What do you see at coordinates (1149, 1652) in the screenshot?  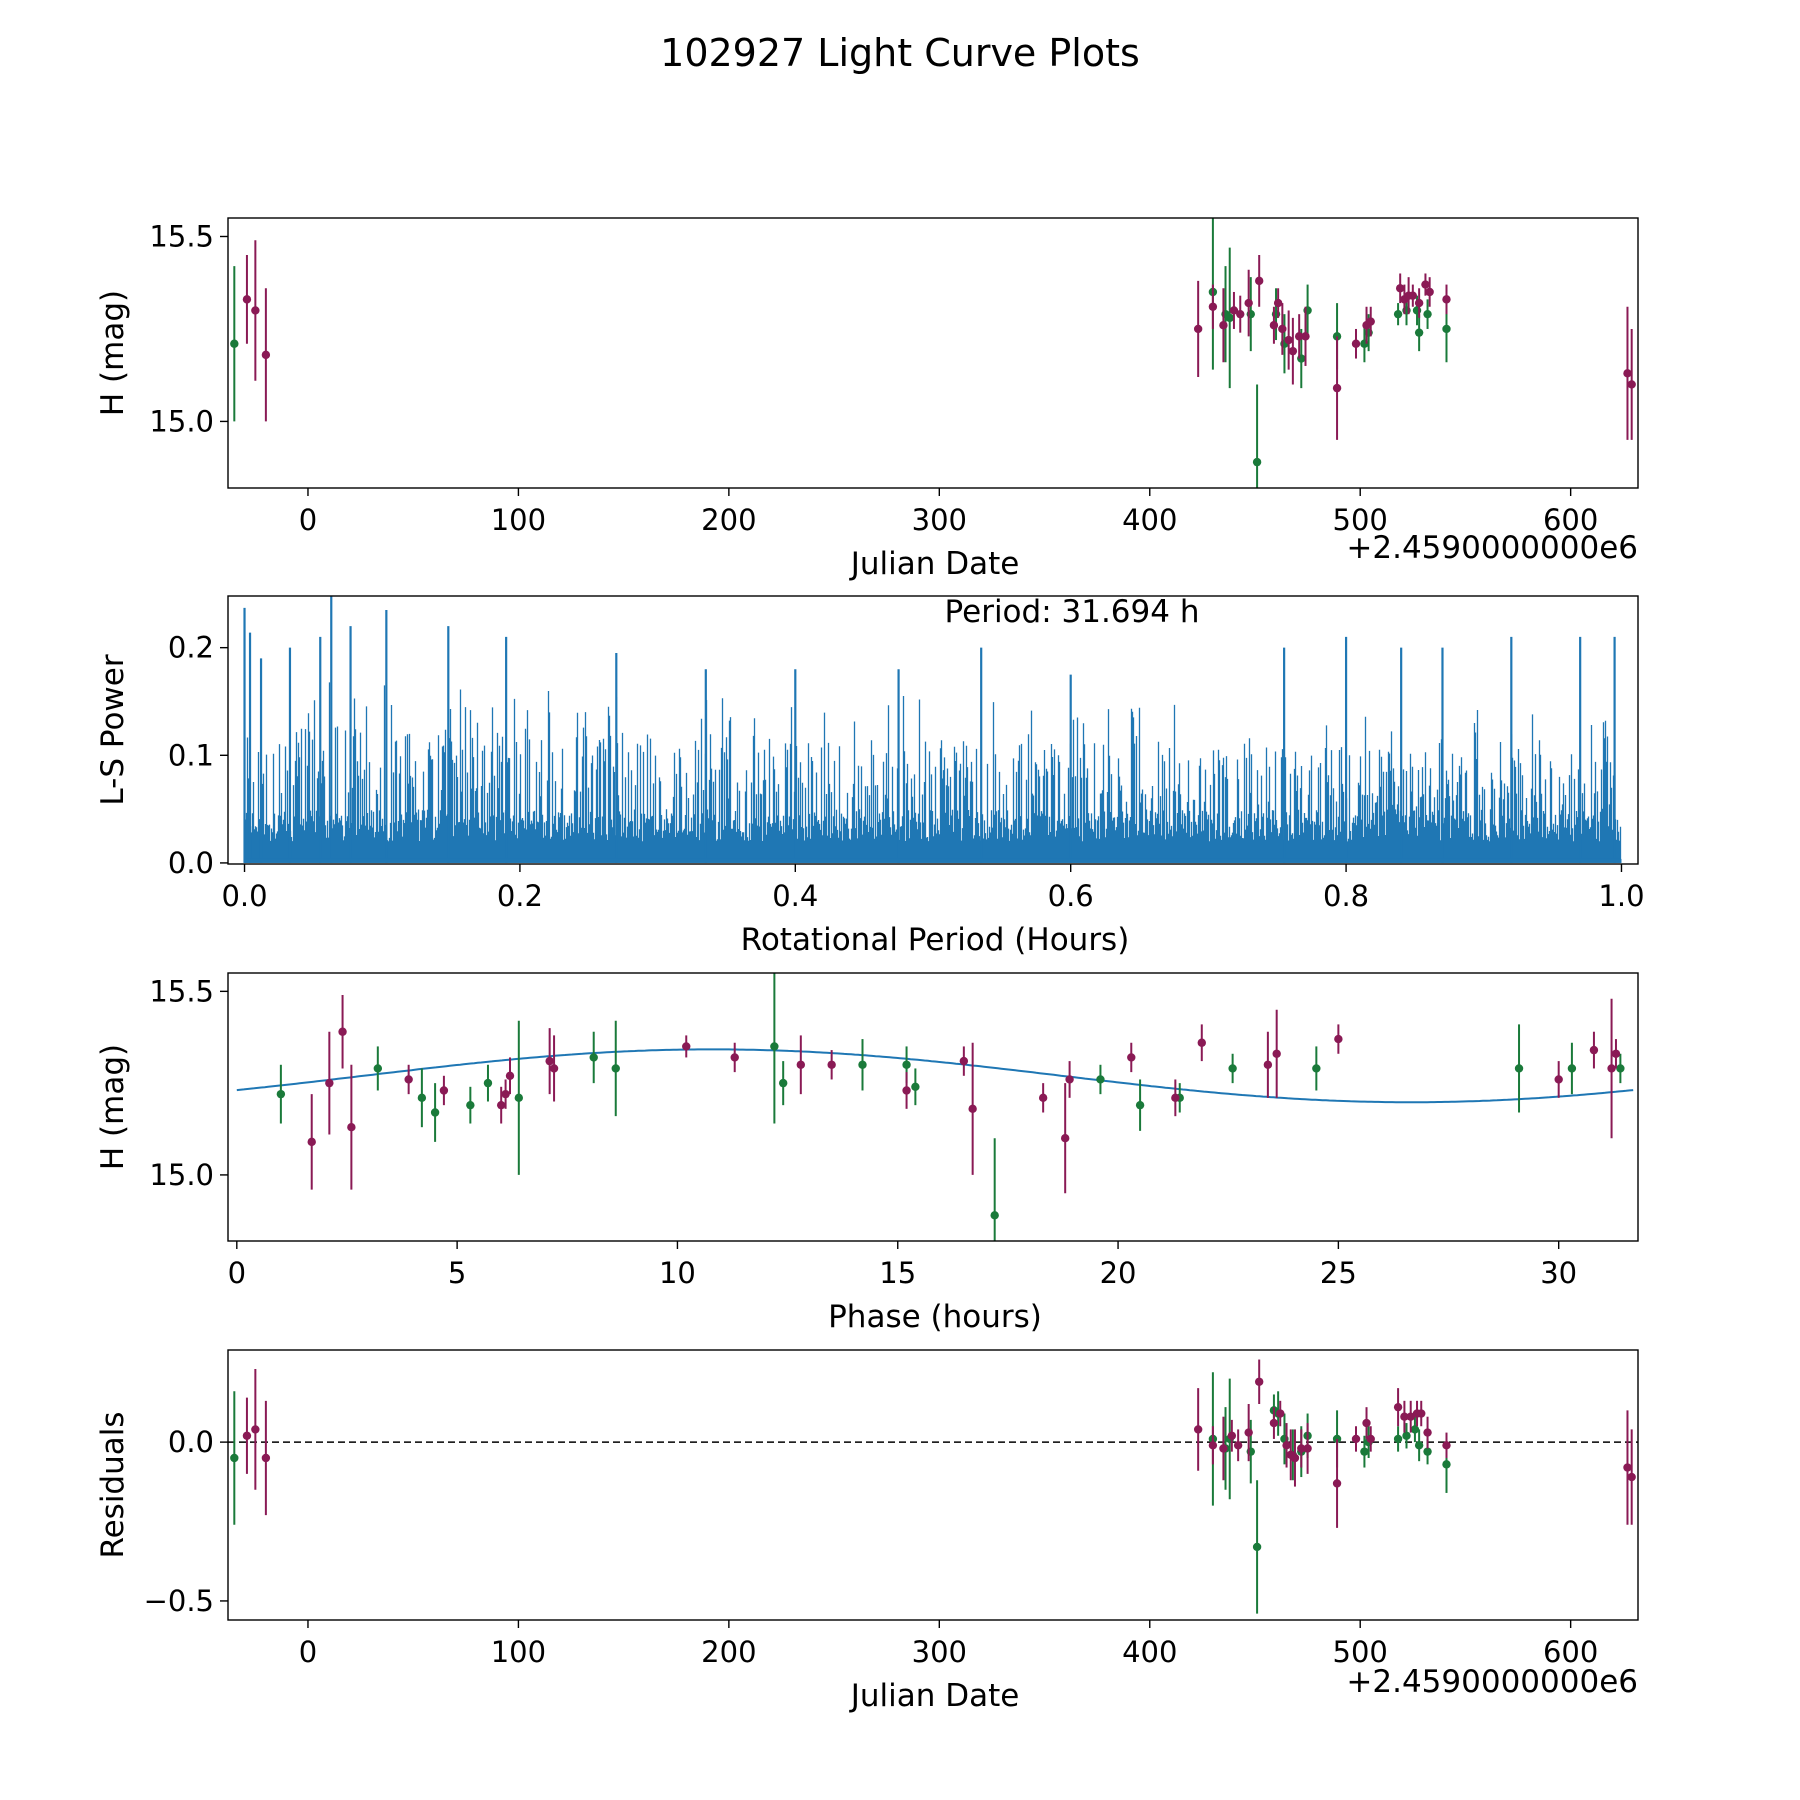 I see `residuals-xtick-label: 400` at bounding box center [1149, 1652].